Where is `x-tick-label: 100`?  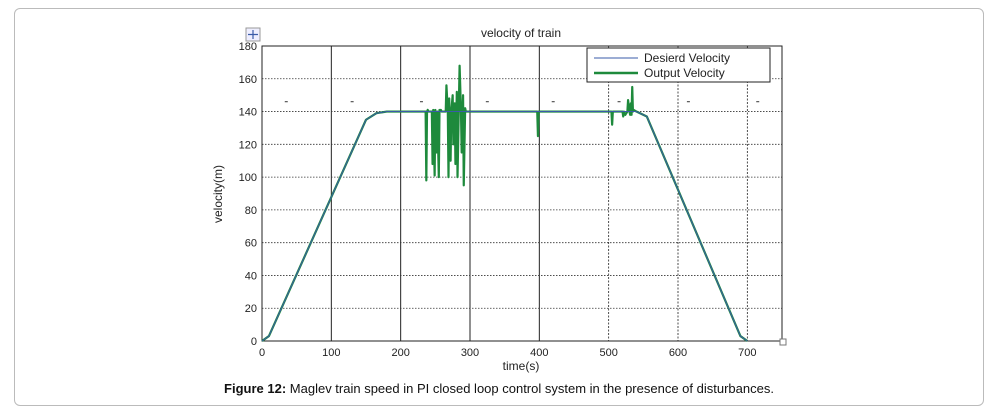
x-tick-label: 100 is located at coordinates (331, 353).